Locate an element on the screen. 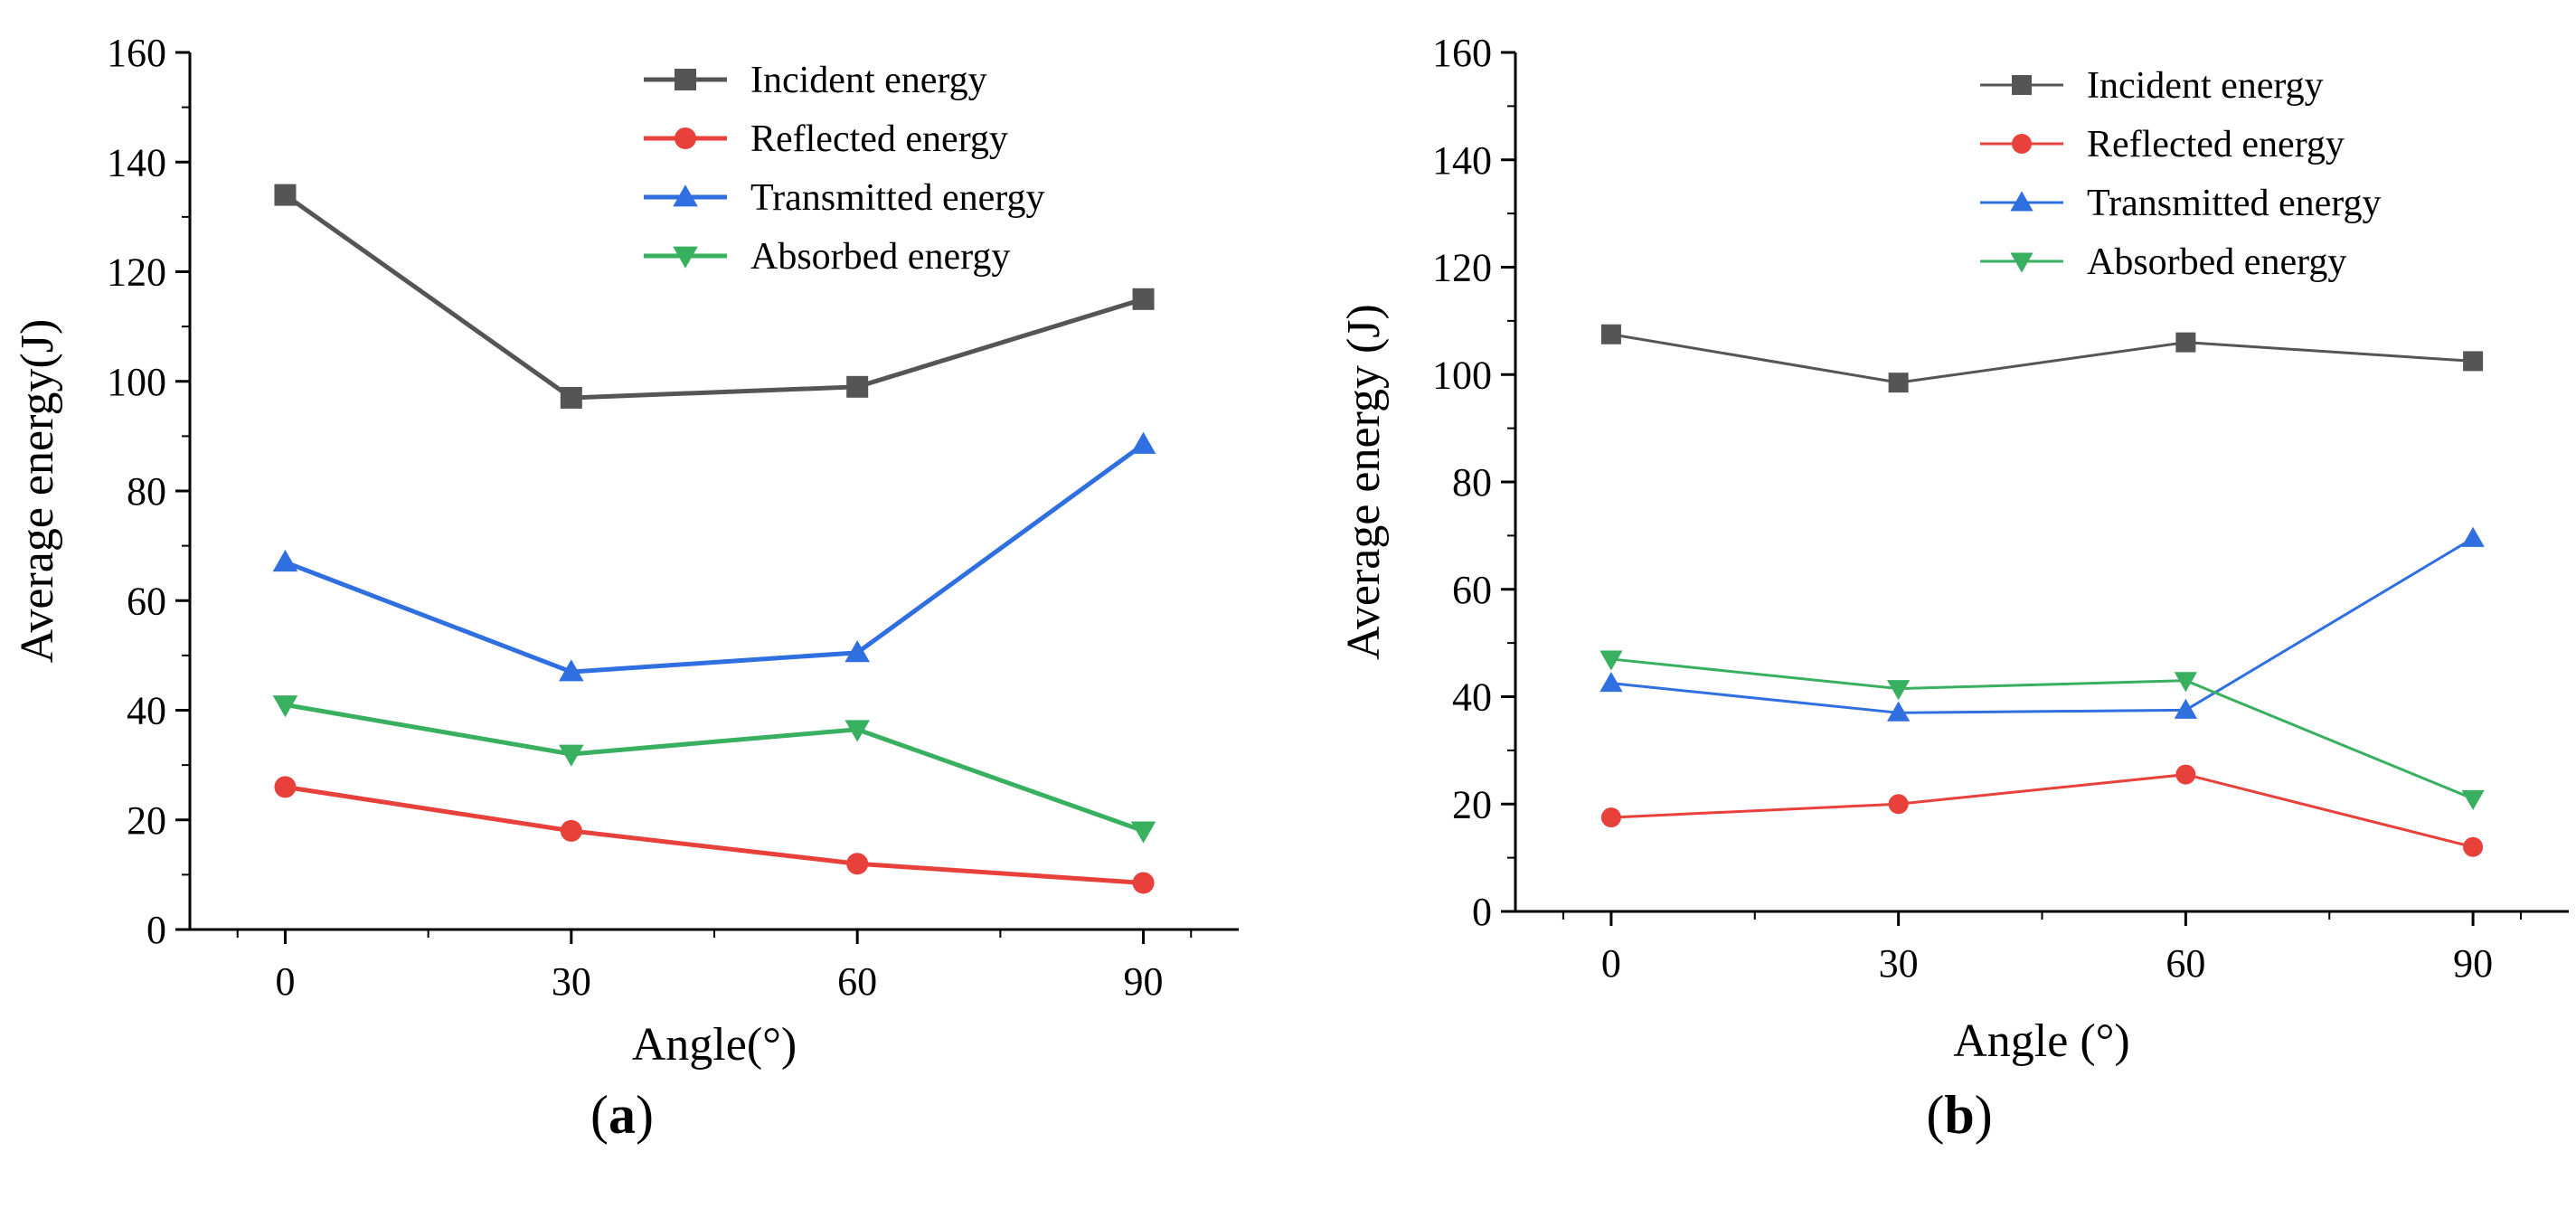 The height and width of the screenshot is (1208, 2576). panel-label-a-letter: a is located at coordinates (622, 1115).